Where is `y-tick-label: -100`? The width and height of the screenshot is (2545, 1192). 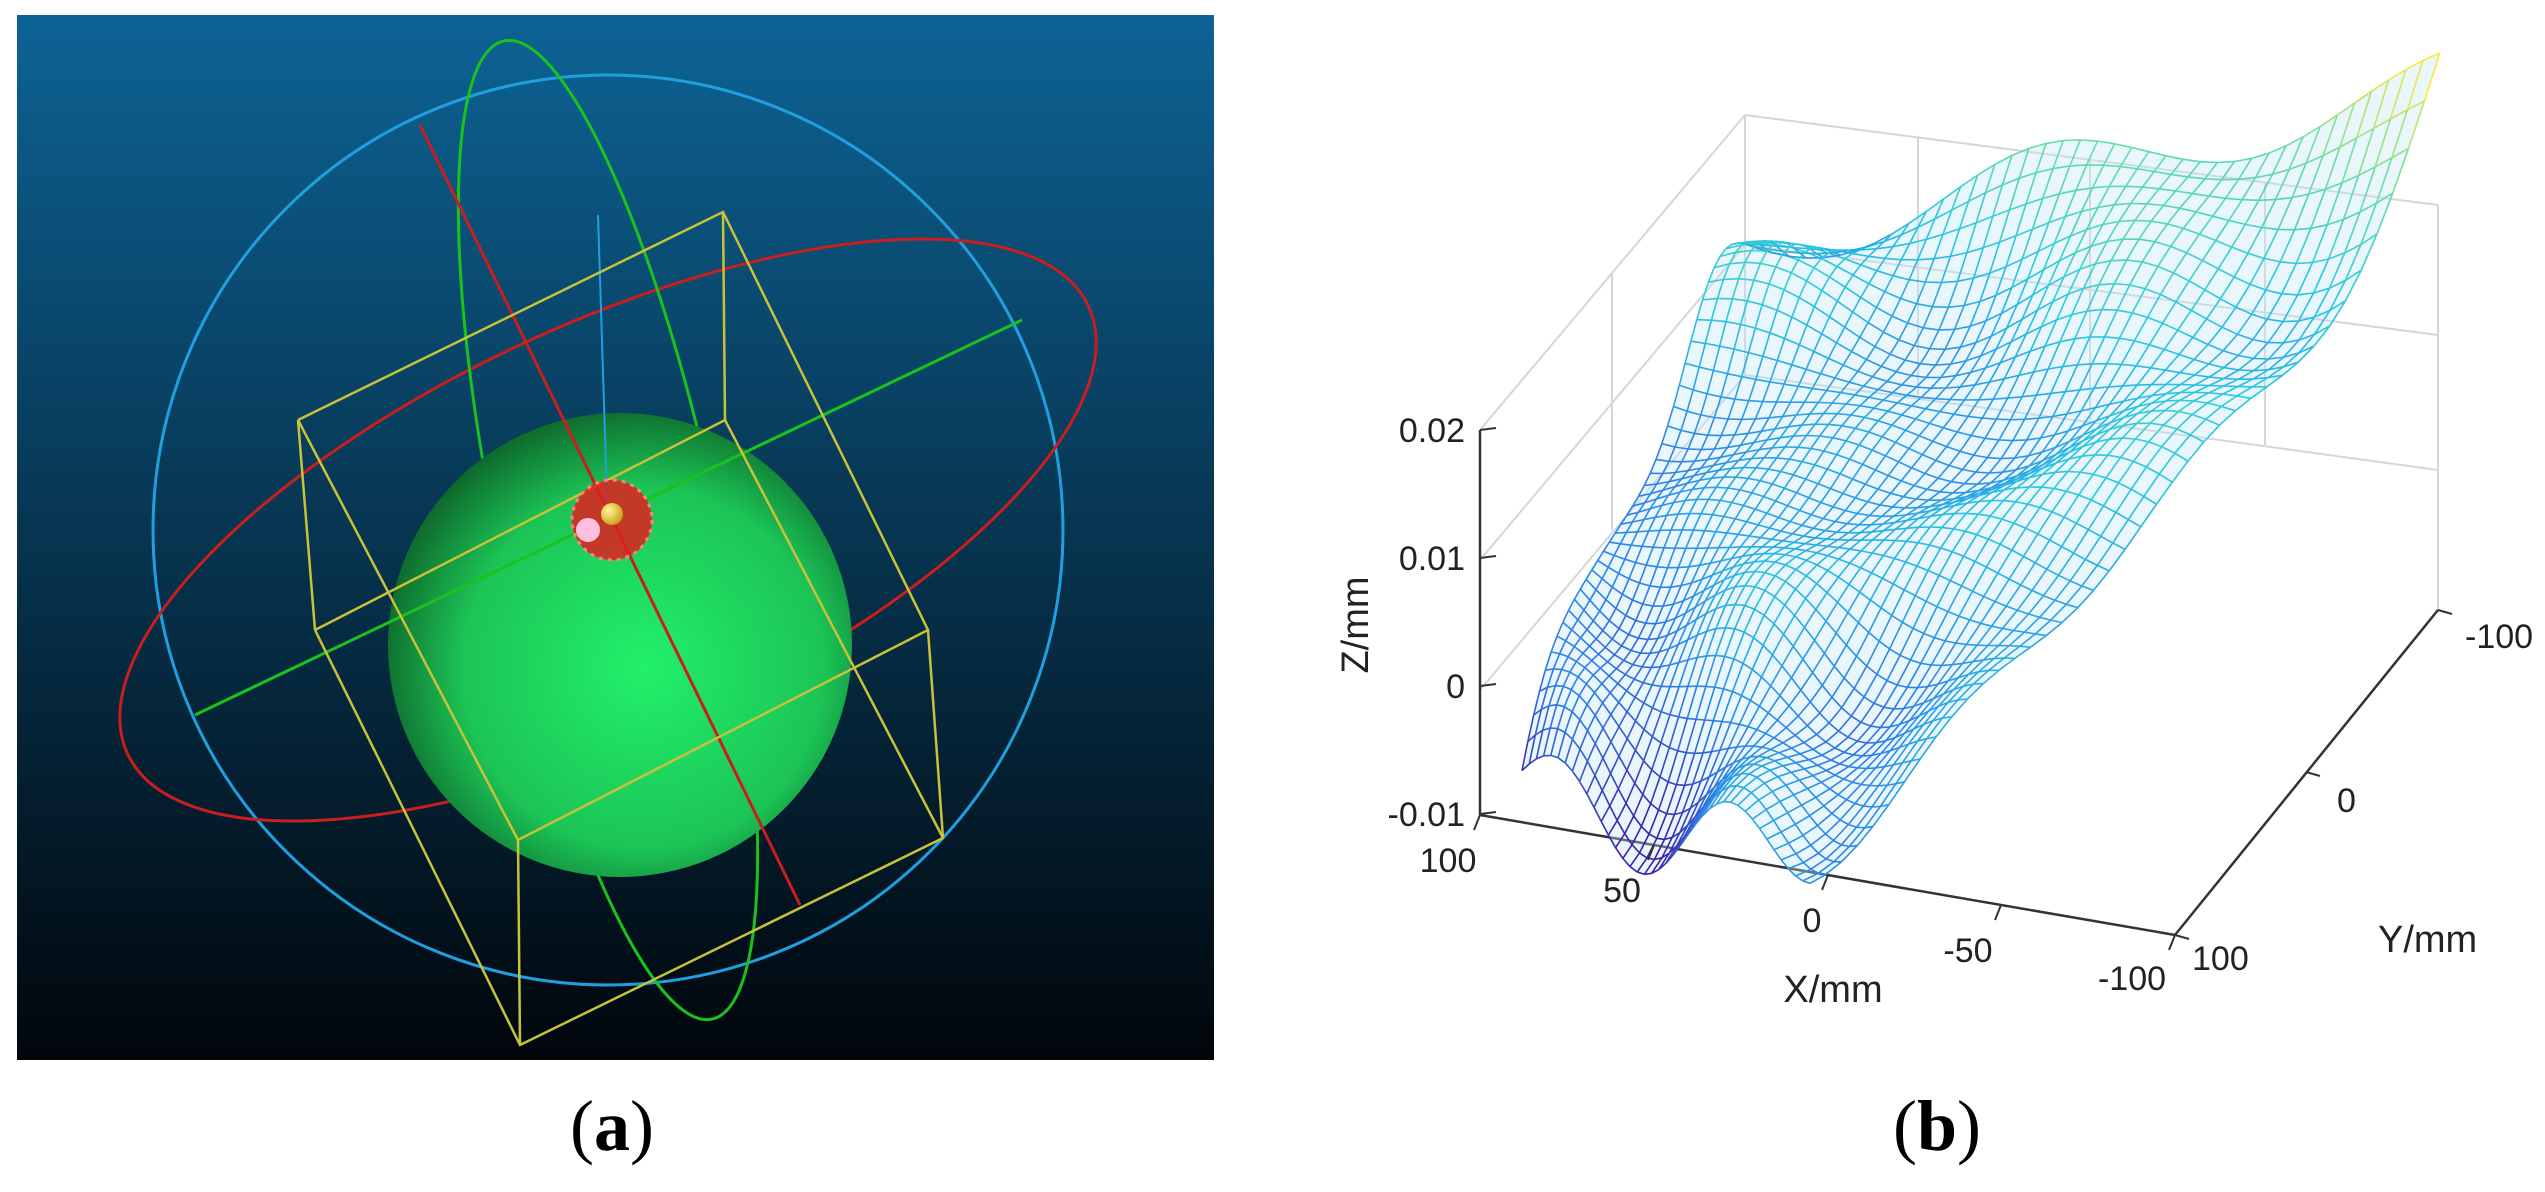
y-tick-label: -100 is located at coordinates (2499, 637).